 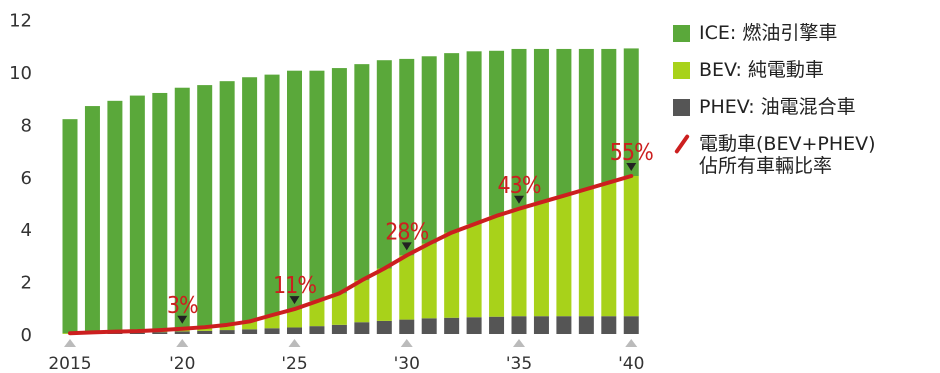 What do you see at coordinates (519, 363) in the screenshot?
I see `x-tick-label: '35` at bounding box center [519, 363].